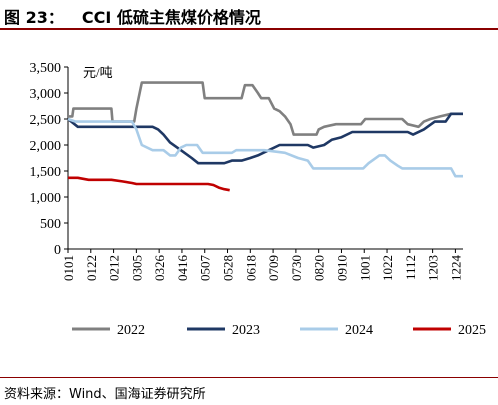 The height and width of the screenshot is (405, 498). I want to click on series-line-2023, so click(265, 138).